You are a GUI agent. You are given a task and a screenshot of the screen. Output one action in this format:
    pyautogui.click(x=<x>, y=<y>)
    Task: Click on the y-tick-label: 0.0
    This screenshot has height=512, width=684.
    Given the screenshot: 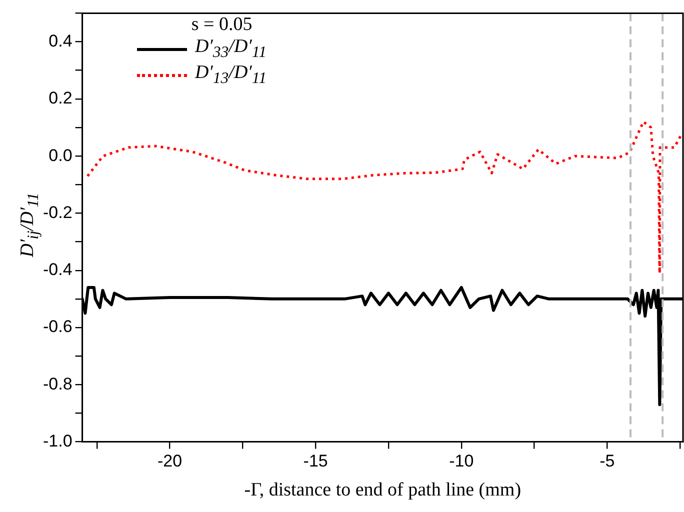 What is the action you would take?
    pyautogui.click(x=60, y=155)
    